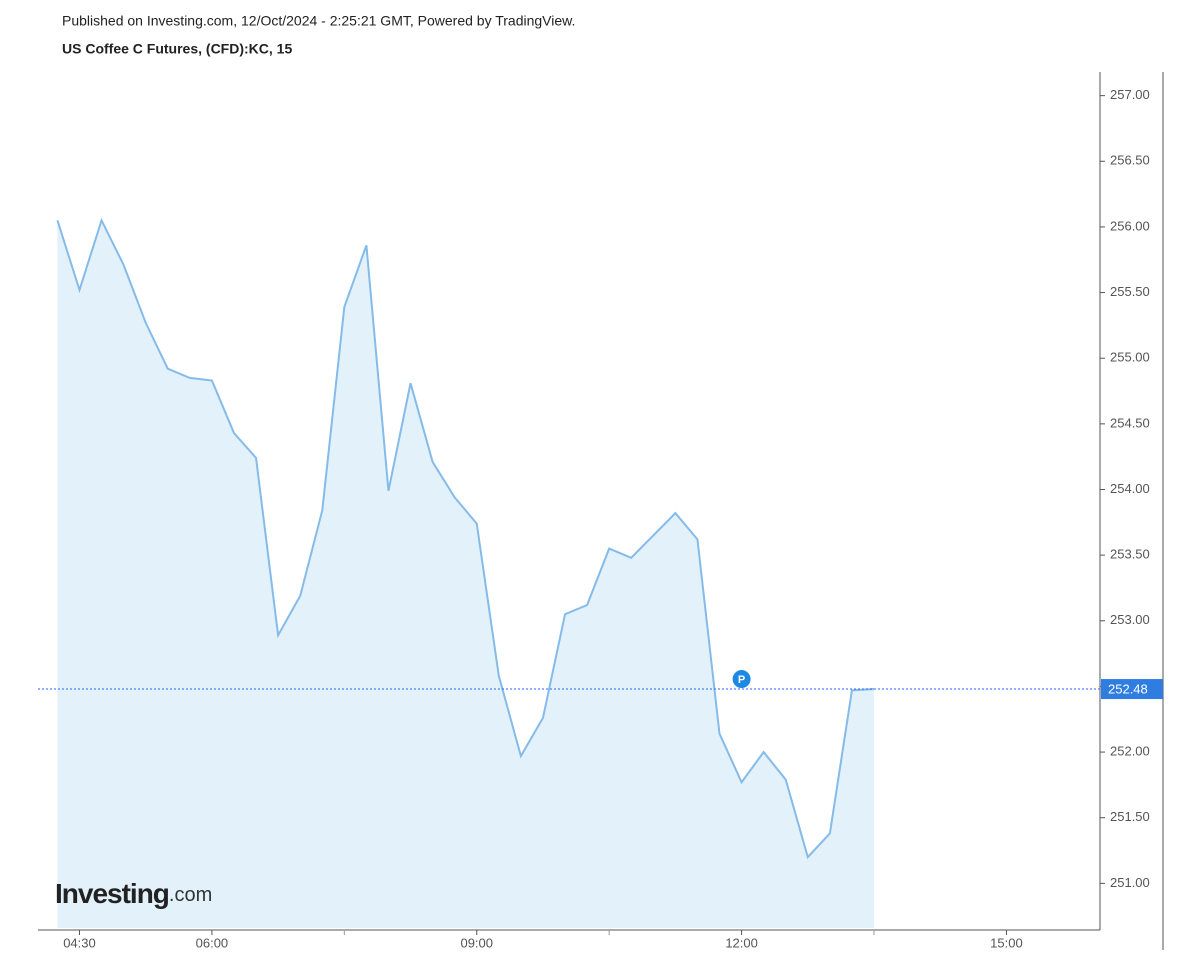  What do you see at coordinates (1130, 422) in the screenshot?
I see `y-tick-label: 254.50` at bounding box center [1130, 422].